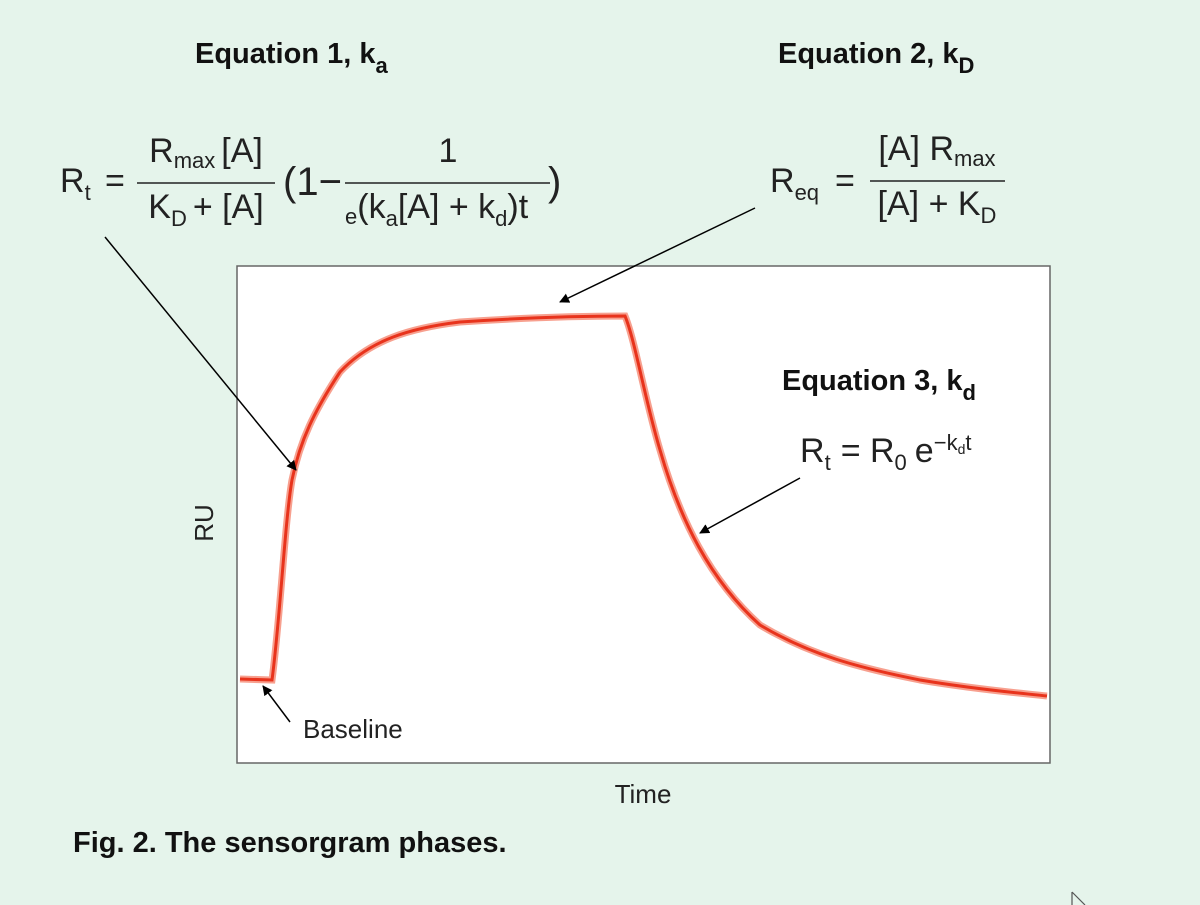 The image size is (1200, 905). Describe the element at coordinates (448, 151) in the screenshot. I see `eq1-inner-numerator: 1` at that location.